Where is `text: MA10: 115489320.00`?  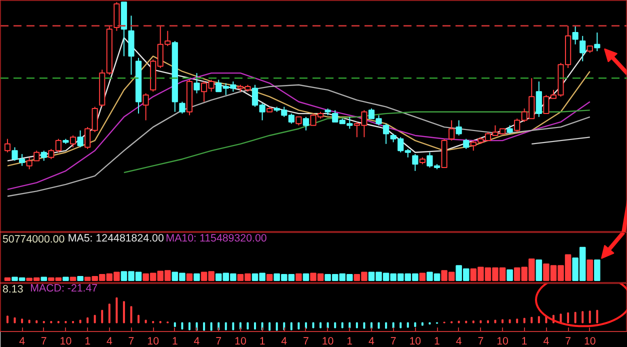
text: MA10: 115489320.00 is located at coordinates (216, 238).